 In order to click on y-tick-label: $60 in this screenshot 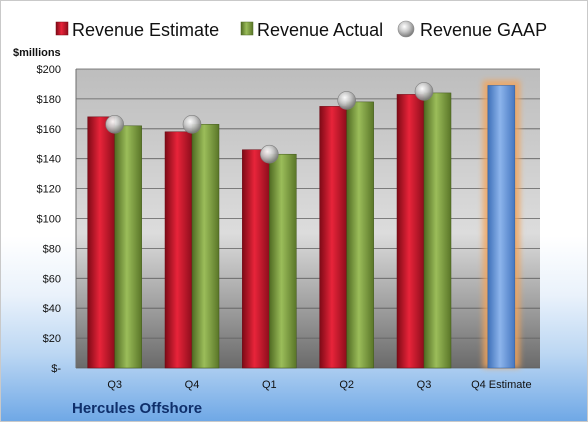, I will do `click(52, 279)`.